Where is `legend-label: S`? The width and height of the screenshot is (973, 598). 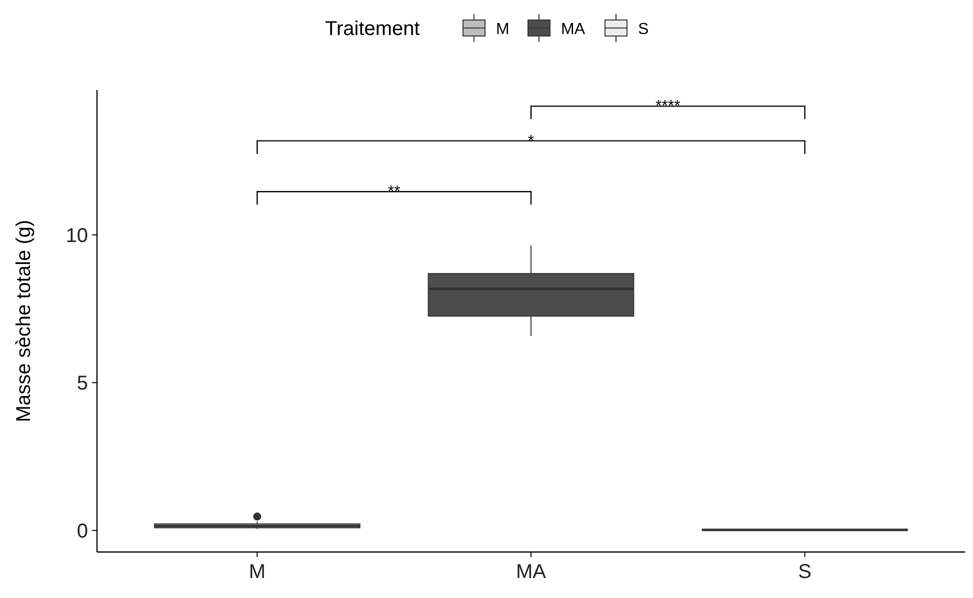 legend-label: S is located at coordinates (643, 29).